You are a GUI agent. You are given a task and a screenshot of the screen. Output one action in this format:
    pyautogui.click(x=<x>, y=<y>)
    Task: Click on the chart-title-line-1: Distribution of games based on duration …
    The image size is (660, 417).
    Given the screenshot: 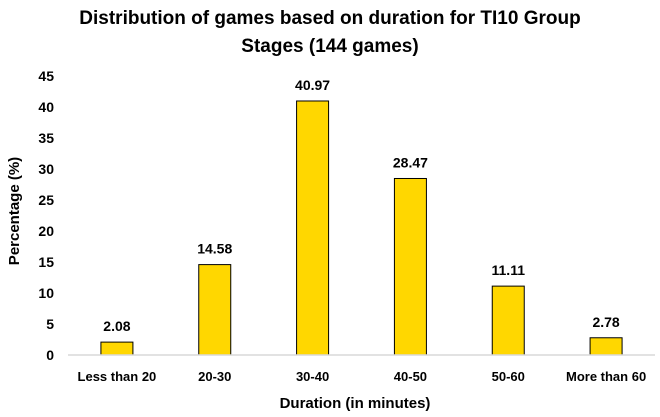 What is the action you would take?
    pyautogui.click(x=330, y=18)
    